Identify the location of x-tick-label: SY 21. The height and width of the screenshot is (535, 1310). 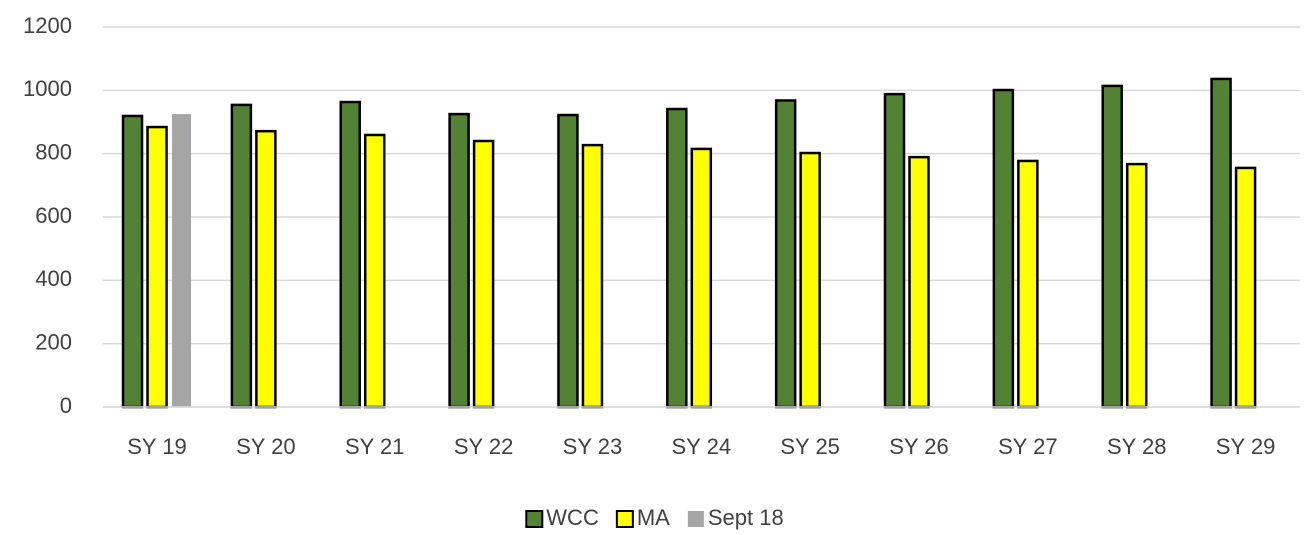
(375, 446).